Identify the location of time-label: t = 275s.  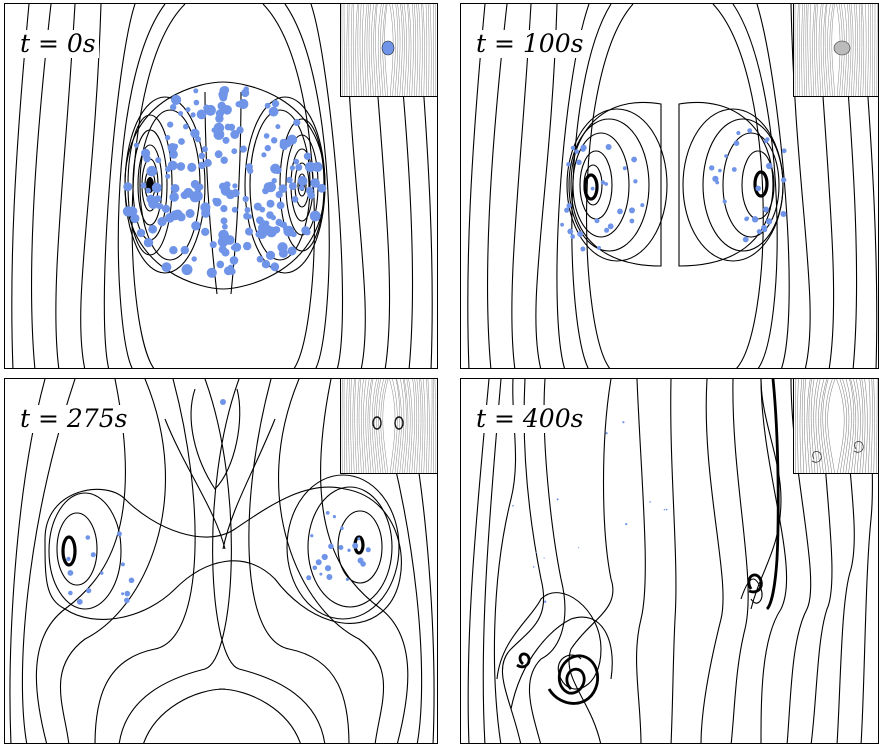
(74, 419).